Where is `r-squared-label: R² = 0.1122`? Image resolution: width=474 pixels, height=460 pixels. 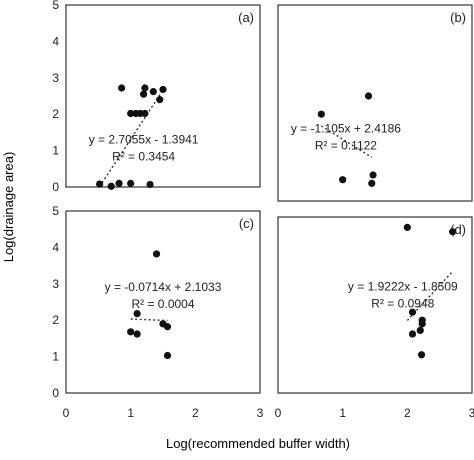 r-squared-label: R² = 0.1122 is located at coordinates (346, 145).